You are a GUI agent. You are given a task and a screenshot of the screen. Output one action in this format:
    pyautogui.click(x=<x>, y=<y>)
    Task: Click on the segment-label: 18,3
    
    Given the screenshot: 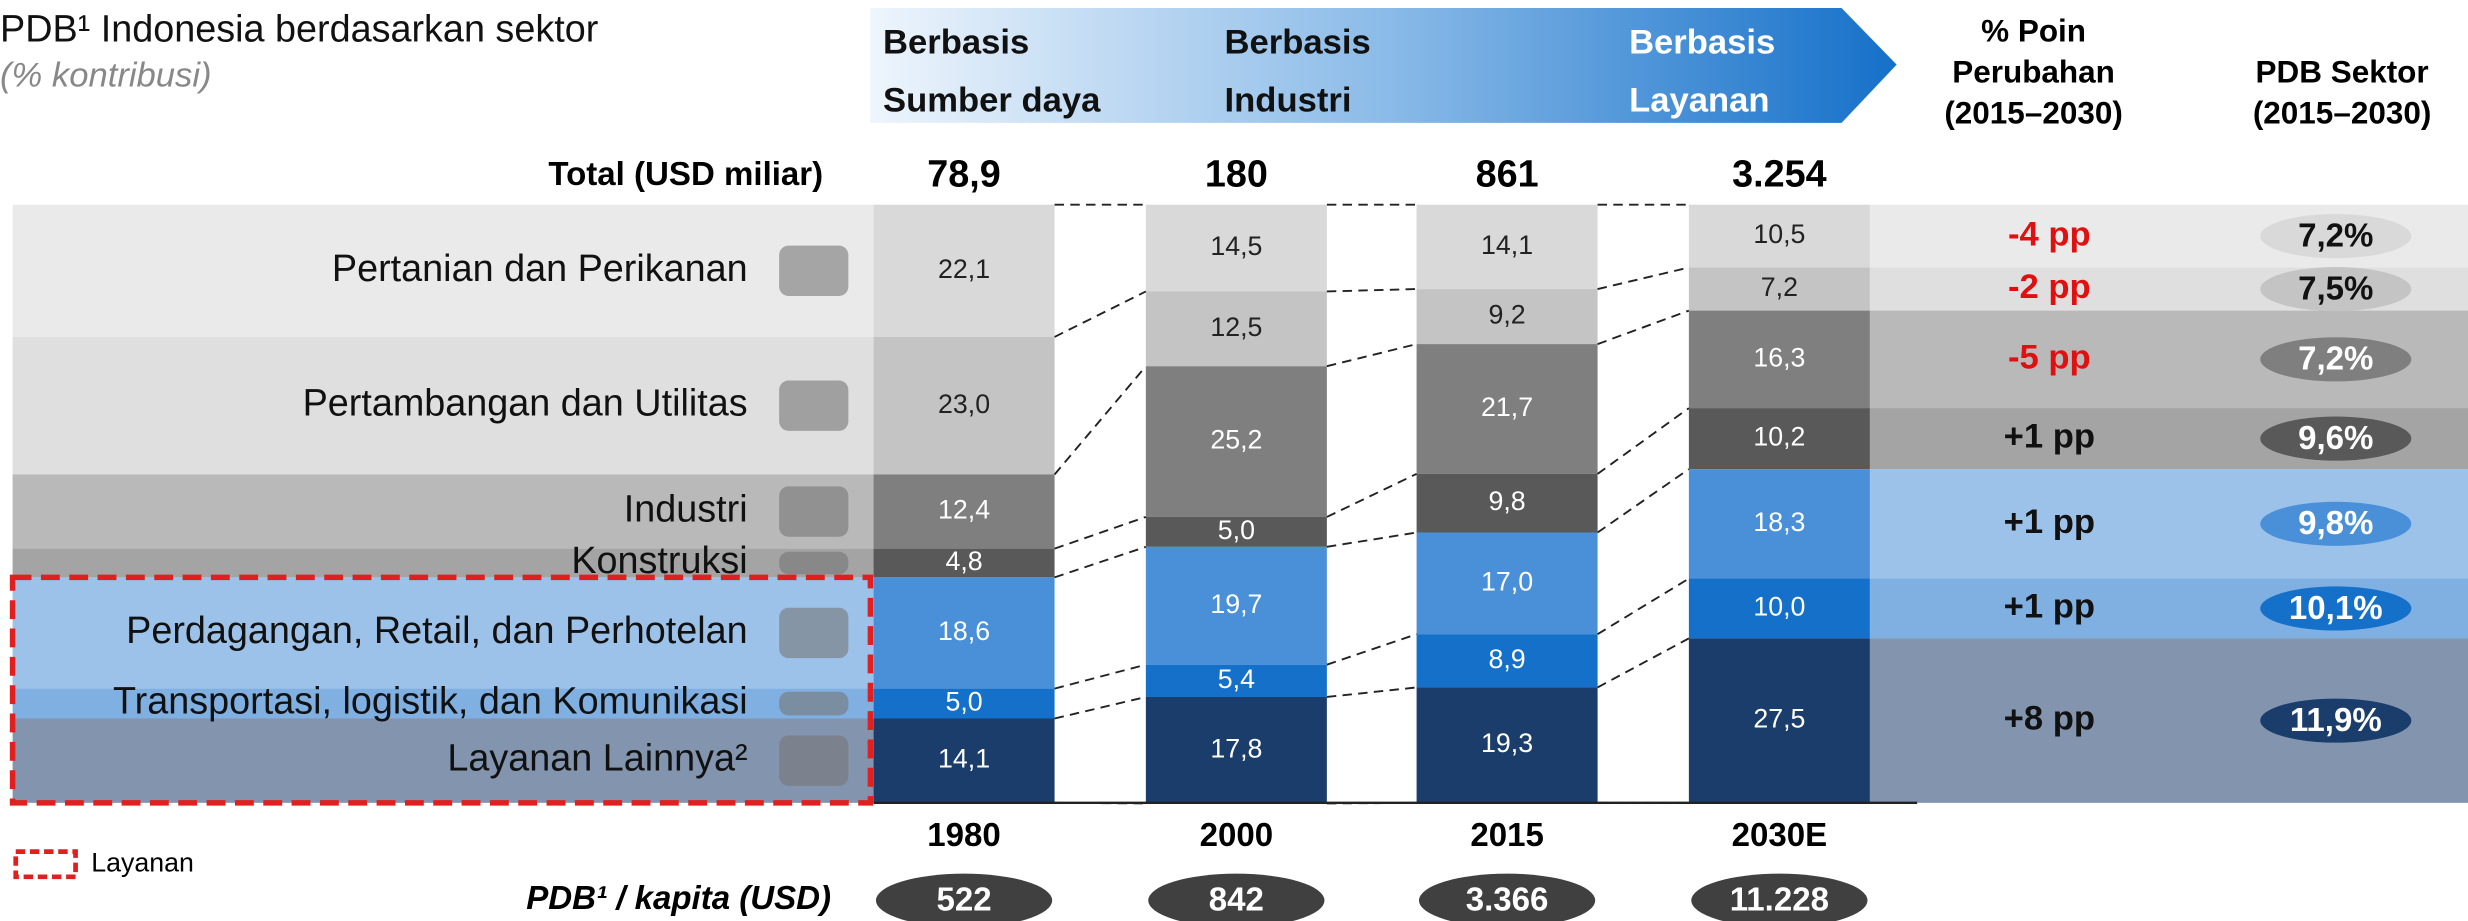 What is the action you would take?
    pyautogui.click(x=1779, y=522)
    